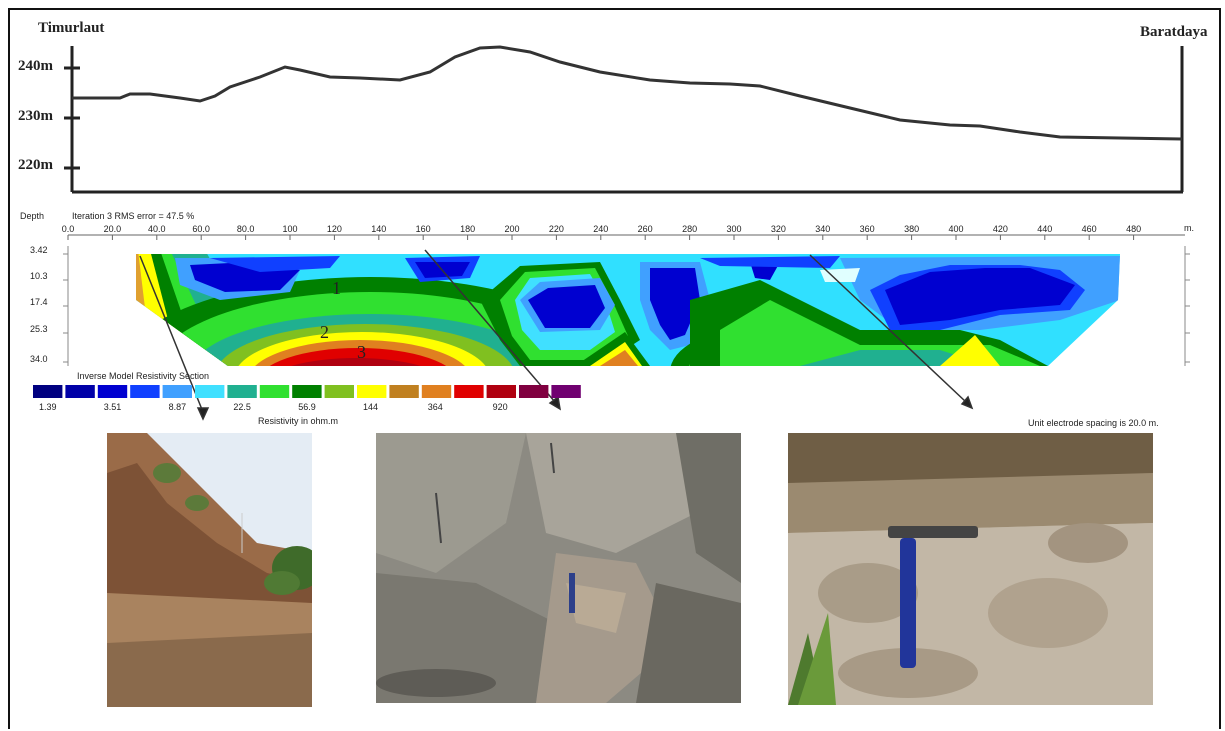 The width and height of the screenshot is (1225, 731). Describe the element at coordinates (246, 229) in the screenshot. I see `distance-tick-label: 80.0` at that location.